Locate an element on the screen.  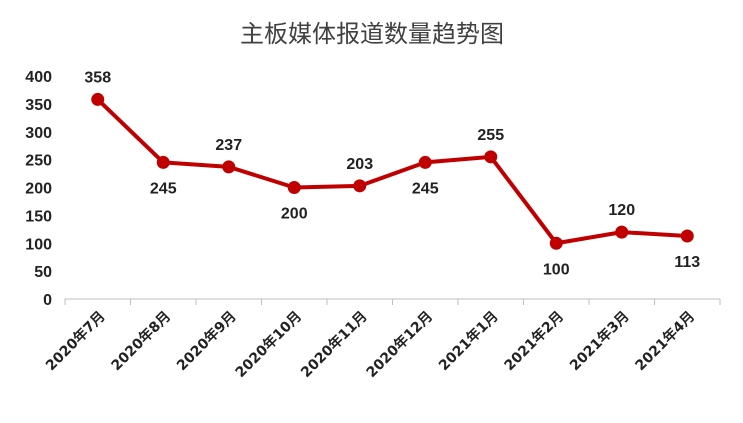
data-label: 100 is located at coordinates (556, 269).